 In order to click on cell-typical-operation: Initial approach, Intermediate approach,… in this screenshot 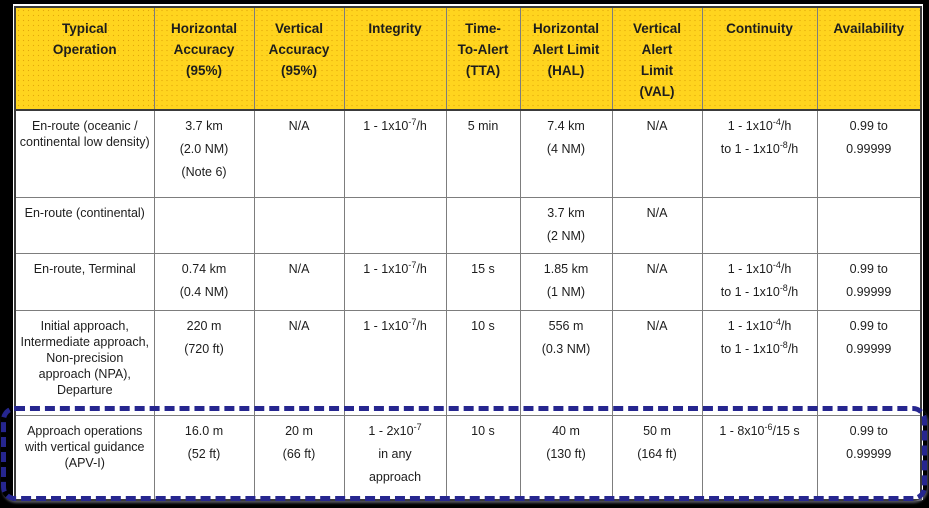, I will do `click(84, 362)`.